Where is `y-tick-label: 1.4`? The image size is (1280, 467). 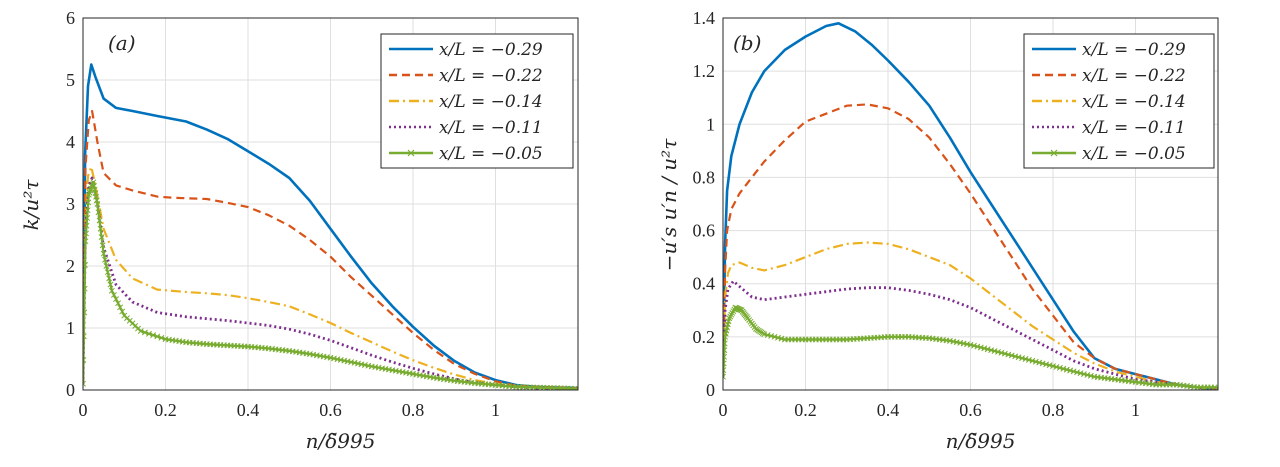 y-tick-label: 1.4 is located at coordinates (704, 18).